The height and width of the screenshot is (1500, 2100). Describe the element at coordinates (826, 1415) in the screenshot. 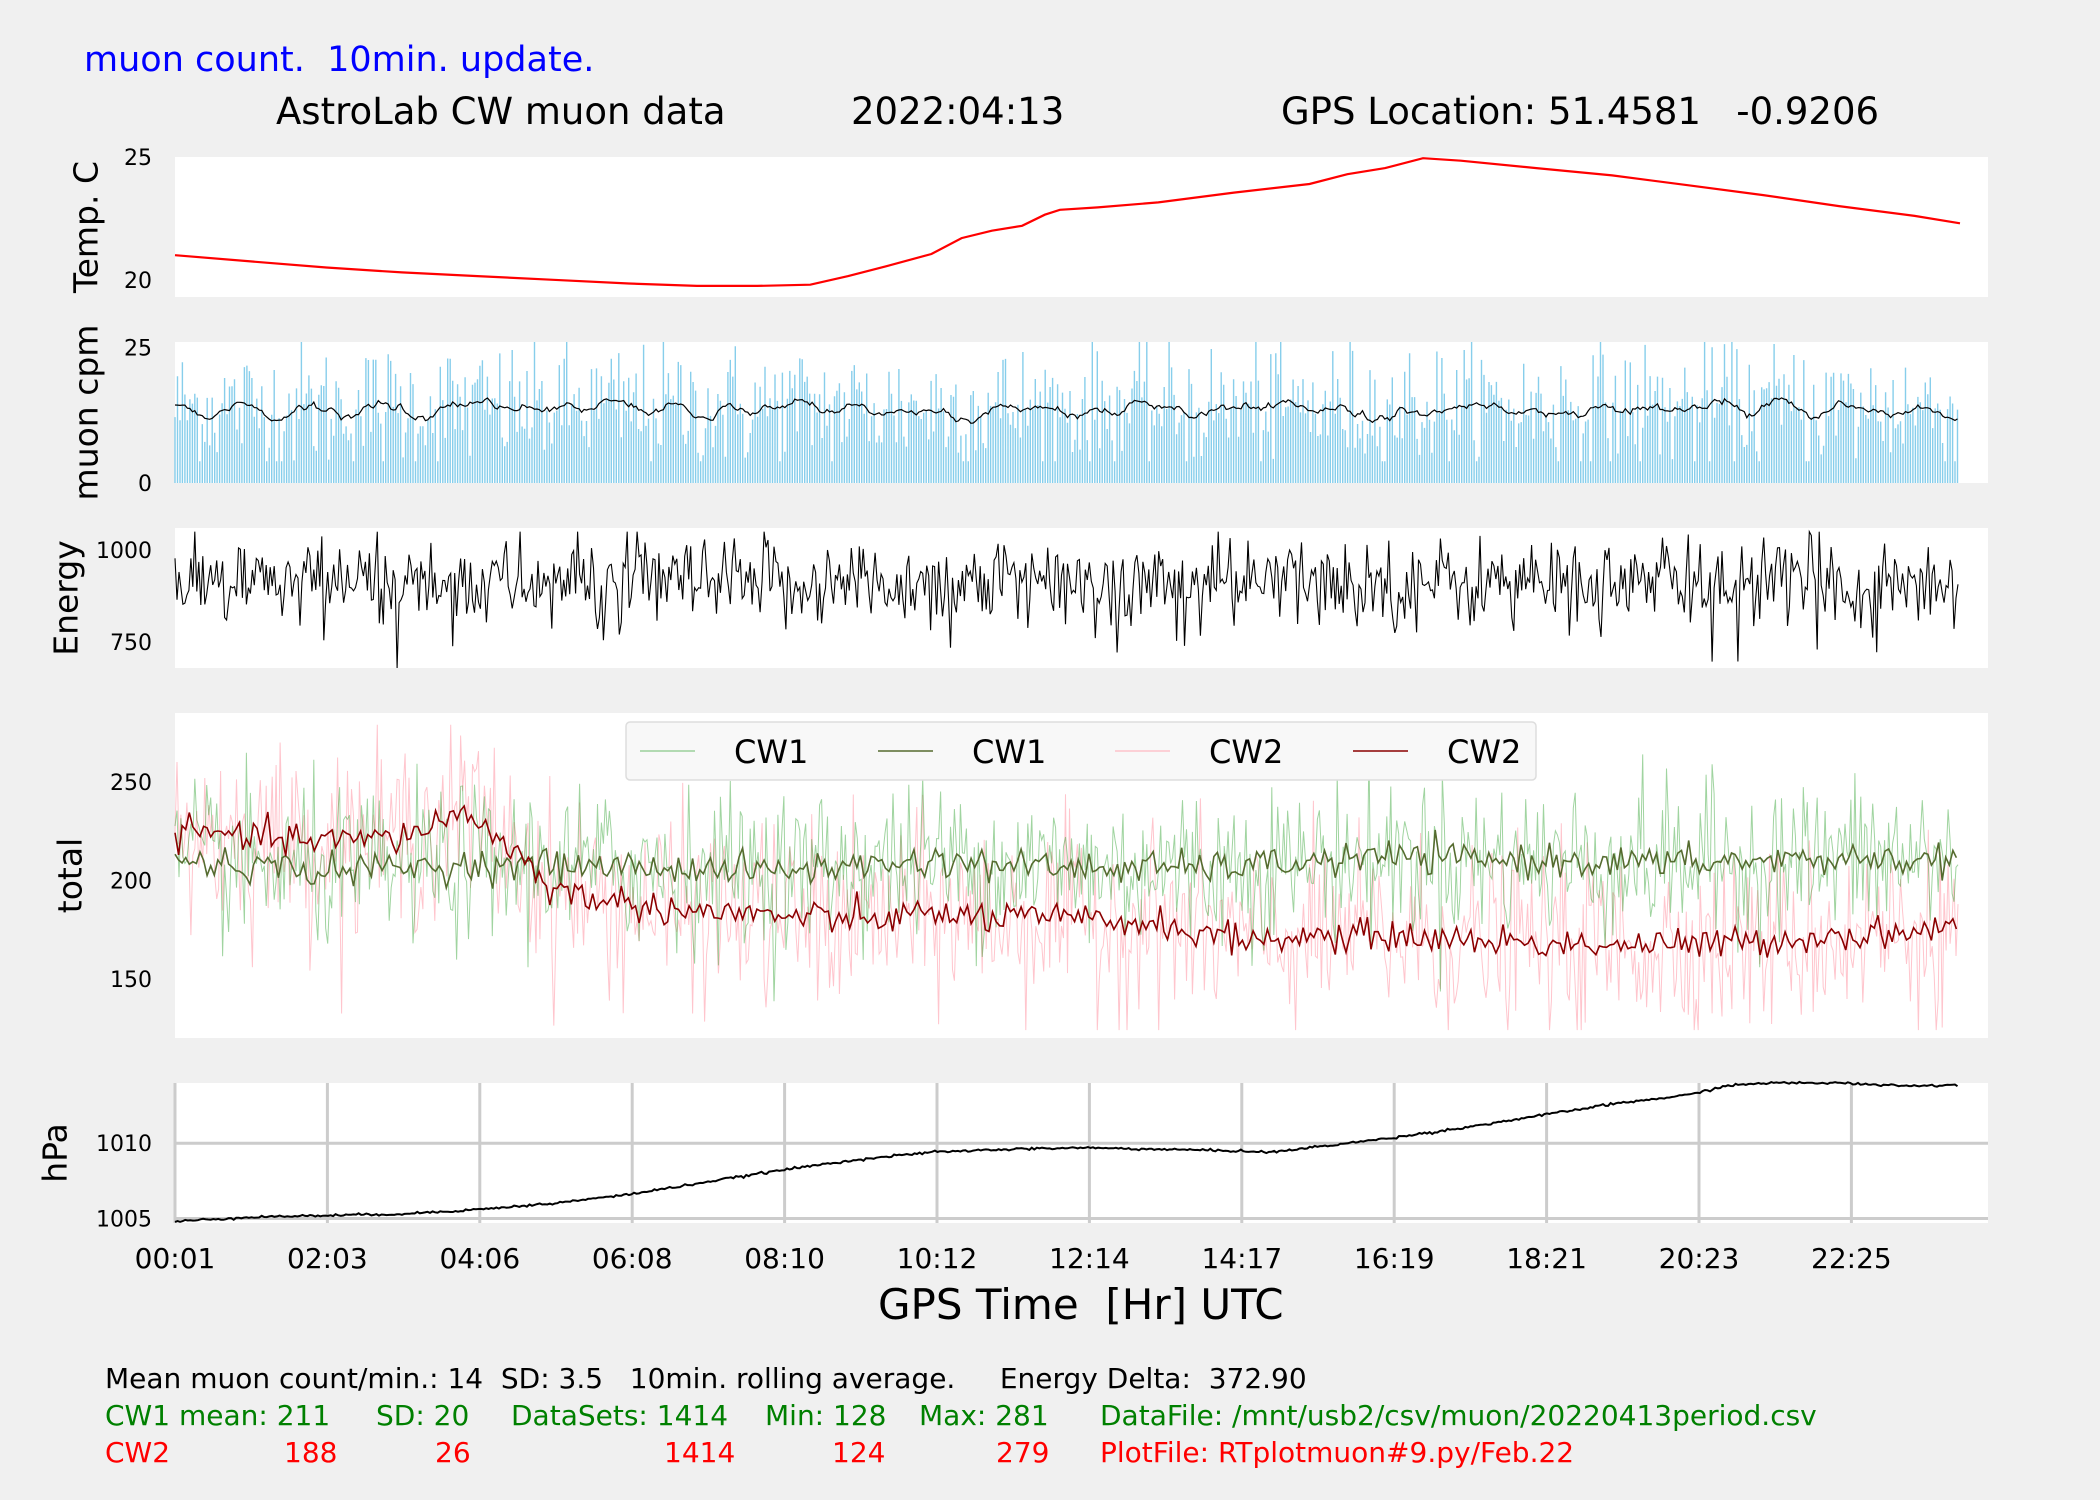

I see `cw1-min: Min: 128` at that location.